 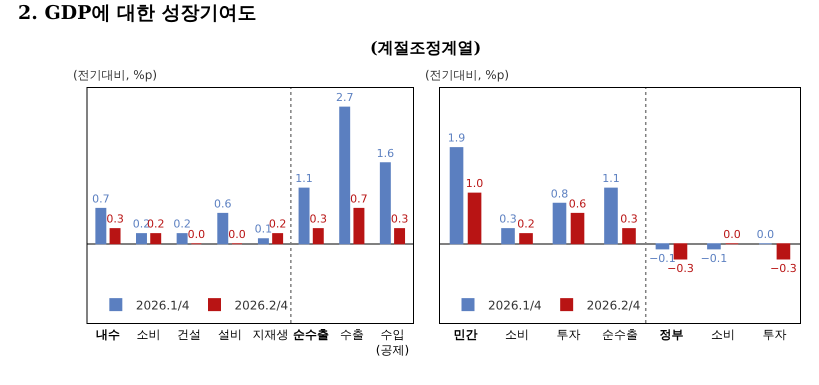 I want to click on x-tick-label: 수입(공제), so click(x=393, y=342).